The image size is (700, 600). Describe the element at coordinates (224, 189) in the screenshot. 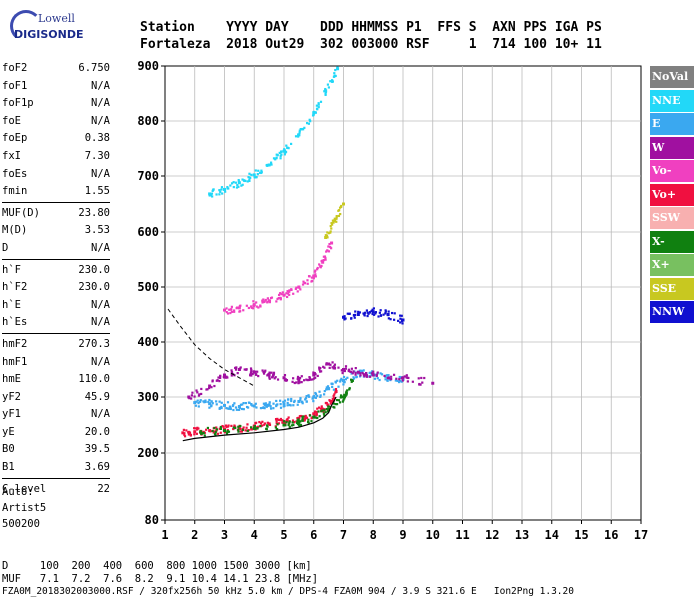

I see `point-nne` at that location.